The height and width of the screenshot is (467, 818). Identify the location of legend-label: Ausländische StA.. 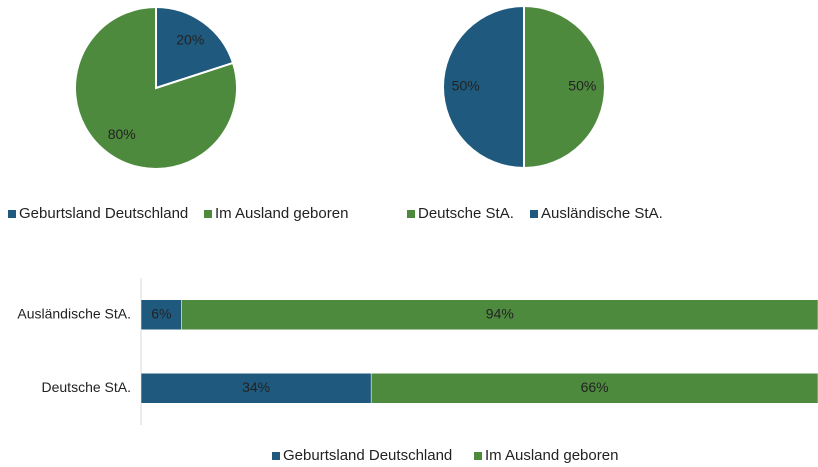
(602, 213).